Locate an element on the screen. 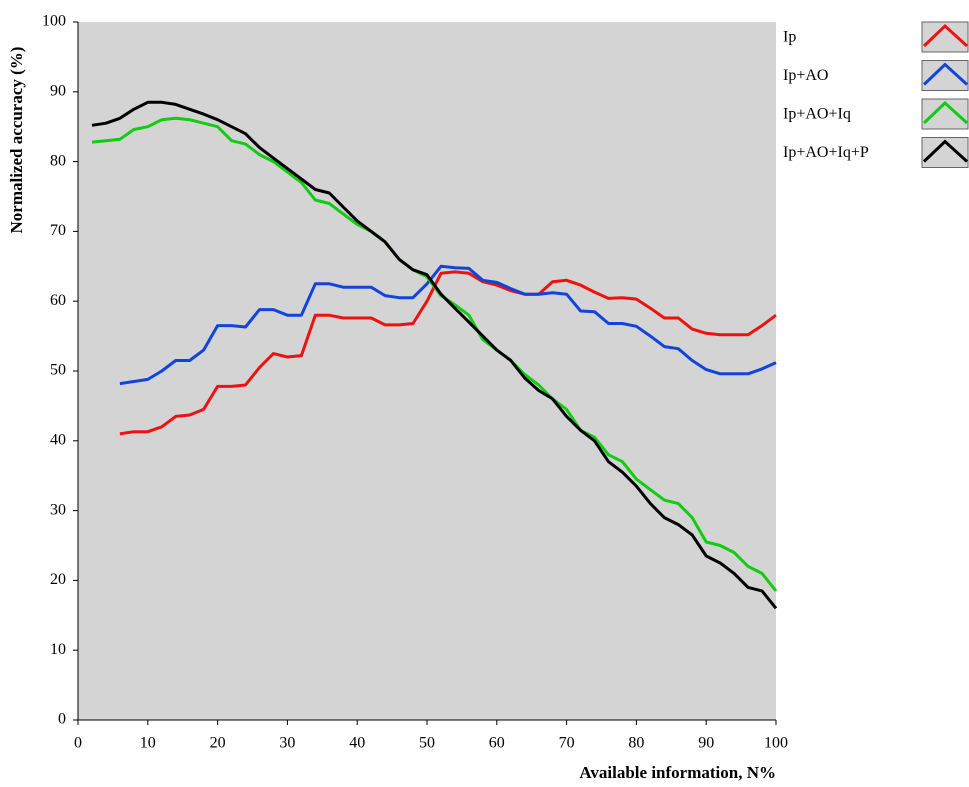 The image size is (969, 787). x-tick-label: 100 is located at coordinates (776, 743).